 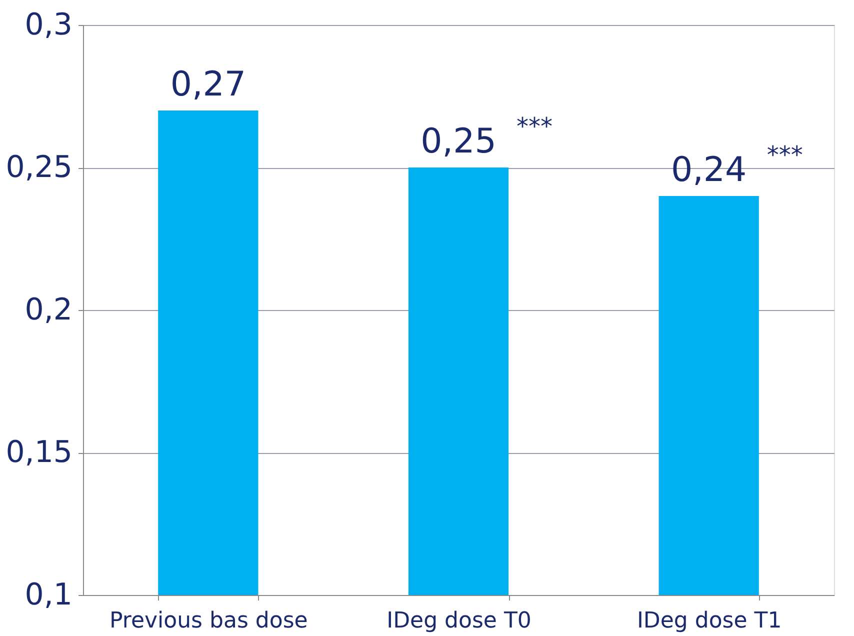 What do you see at coordinates (39, 452) in the screenshot?
I see `y-tick-label: 0,15` at bounding box center [39, 452].